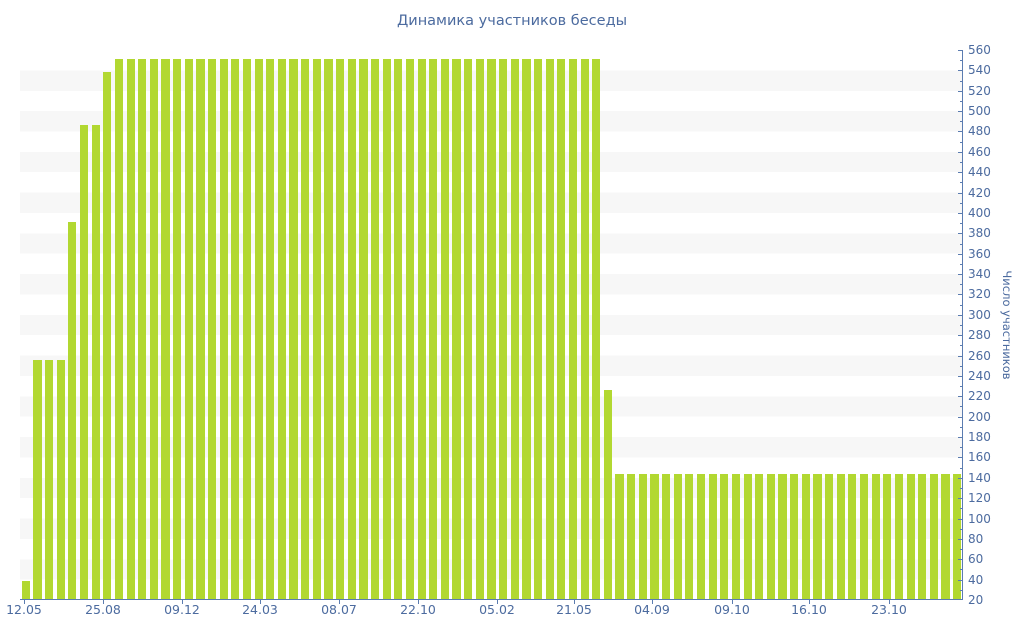  What do you see at coordinates (574, 609) in the screenshot?
I see `x-axis-tick-label: 21.05` at bounding box center [574, 609].